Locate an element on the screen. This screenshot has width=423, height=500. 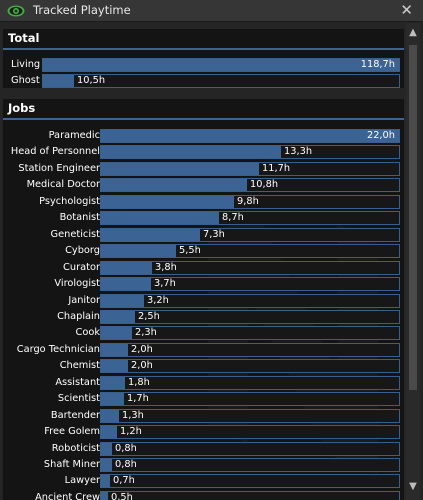
job-value: 2,5h is located at coordinates (149, 316).